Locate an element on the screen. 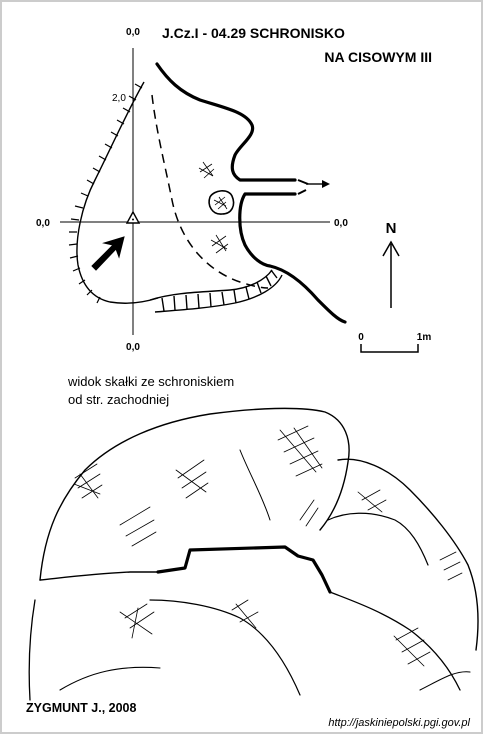 The image size is (483, 734). boulder-texture is located at coordinates (220, 203).